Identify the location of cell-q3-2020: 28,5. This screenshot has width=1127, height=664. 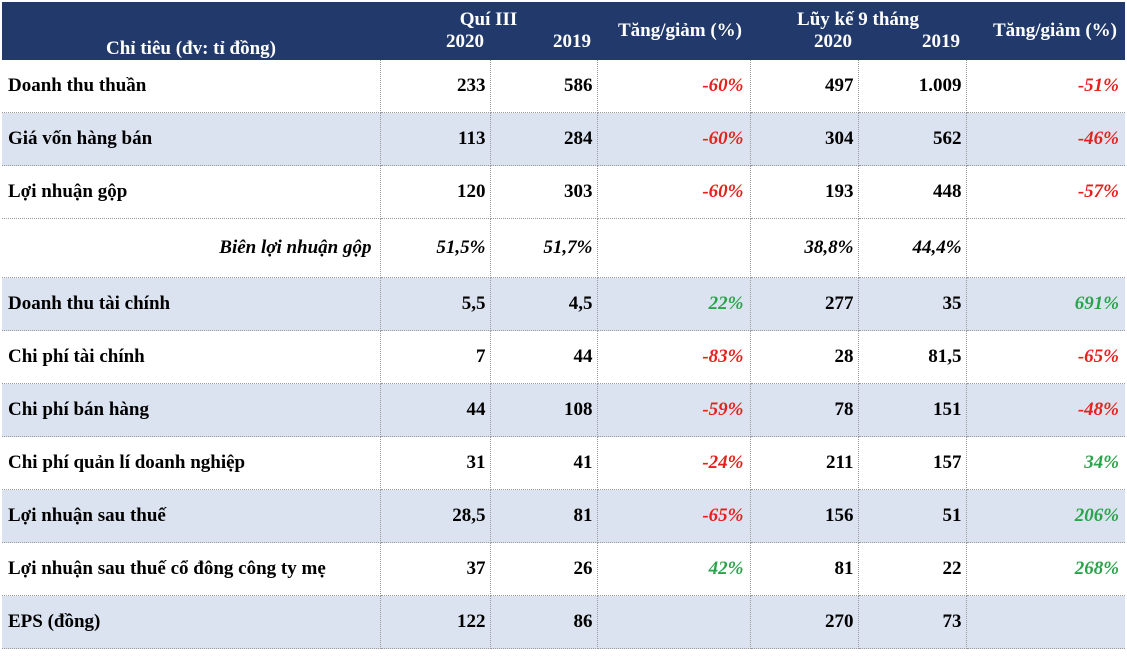
(435, 516).